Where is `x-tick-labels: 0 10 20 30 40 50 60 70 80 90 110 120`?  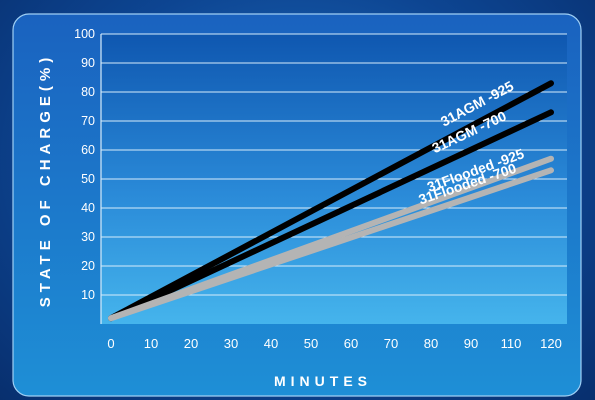
x-tick-labels: 0 10 20 30 40 50 60 70 80 90 110 120 is located at coordinates (334, 343).